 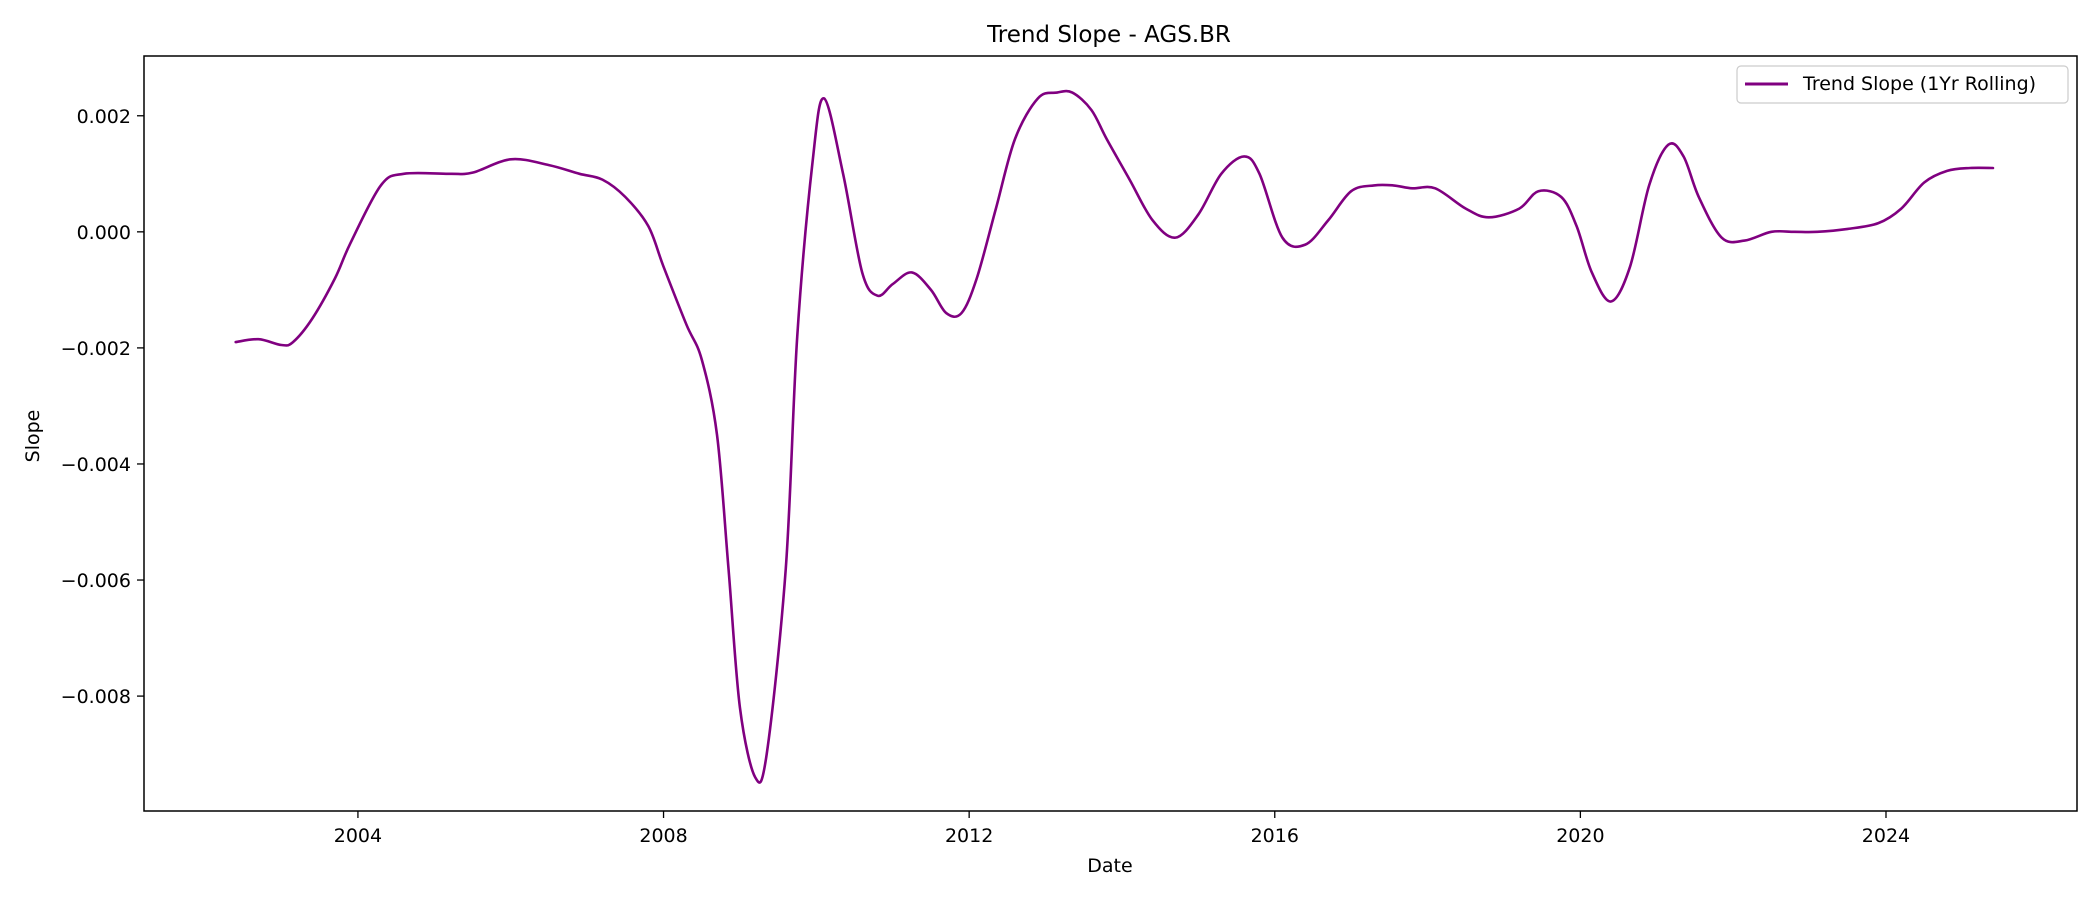 I want to click on x-axis: 2004 2008 2012 2016 2020 2024, so click(x=1122, y=829).